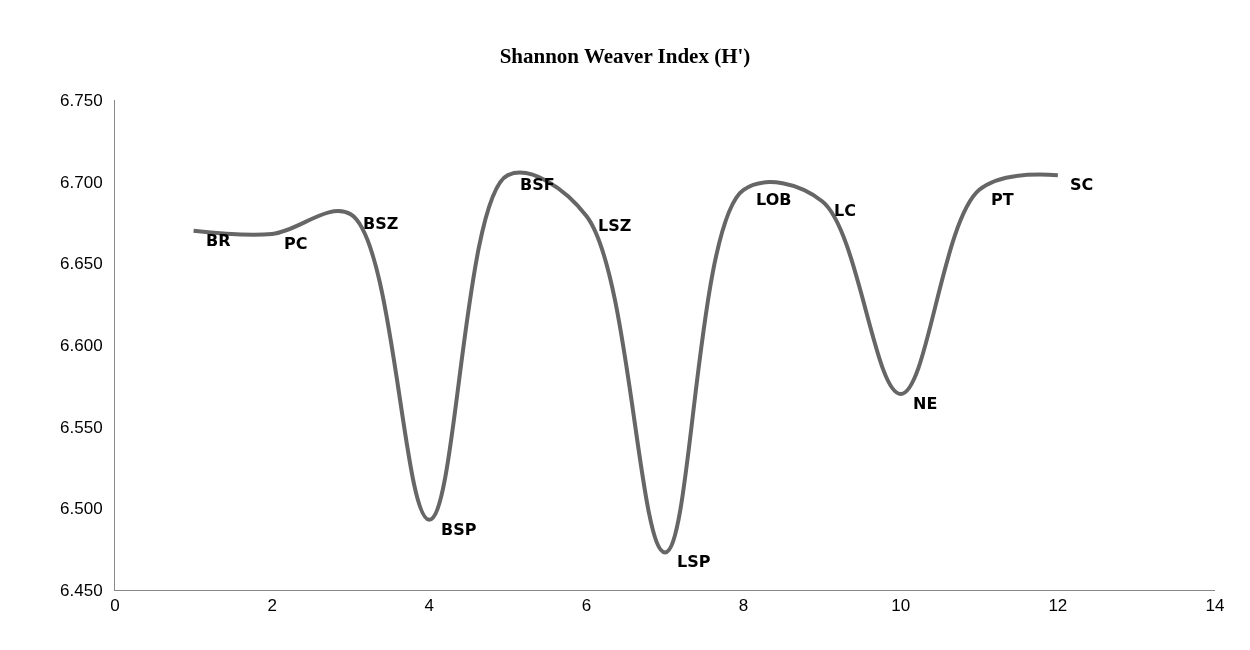 The height and width of the screenshot is (650, 1250). Describe the element at coordinates (1082, 184) in the screenshot. I see `annotation: SC` at that location.